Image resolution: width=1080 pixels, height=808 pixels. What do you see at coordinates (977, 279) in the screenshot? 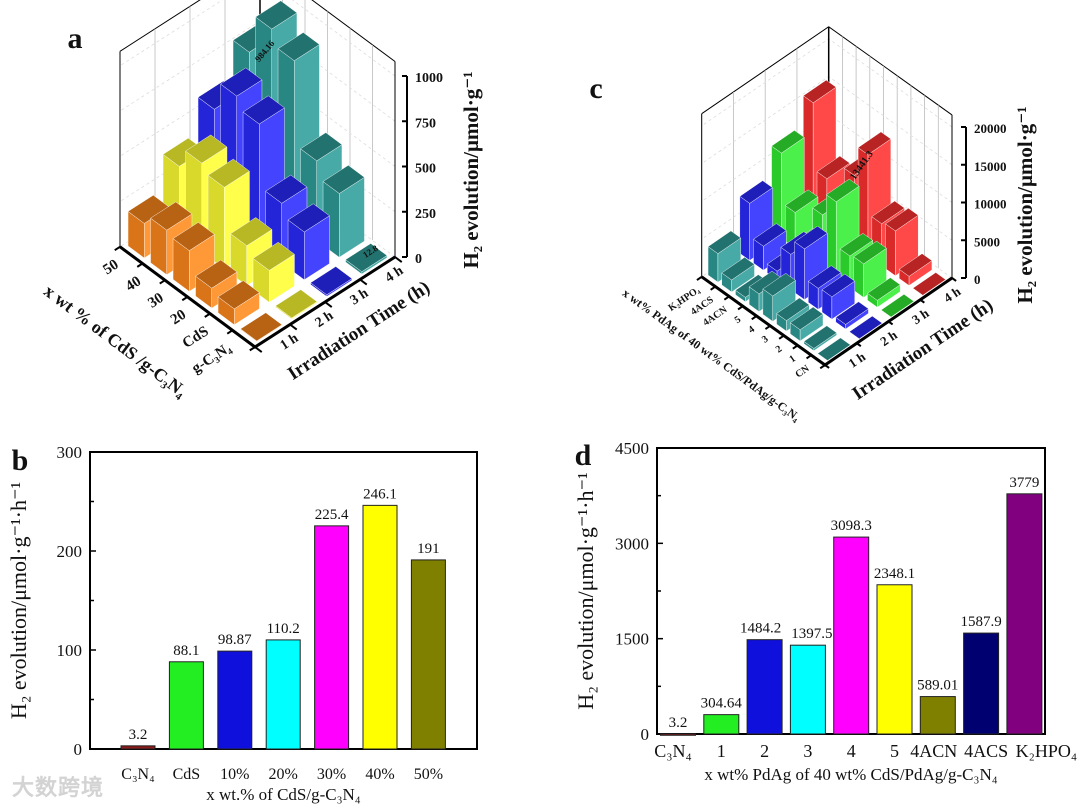
I see `z-tick-label: 0` at bounding box center [977, 279].